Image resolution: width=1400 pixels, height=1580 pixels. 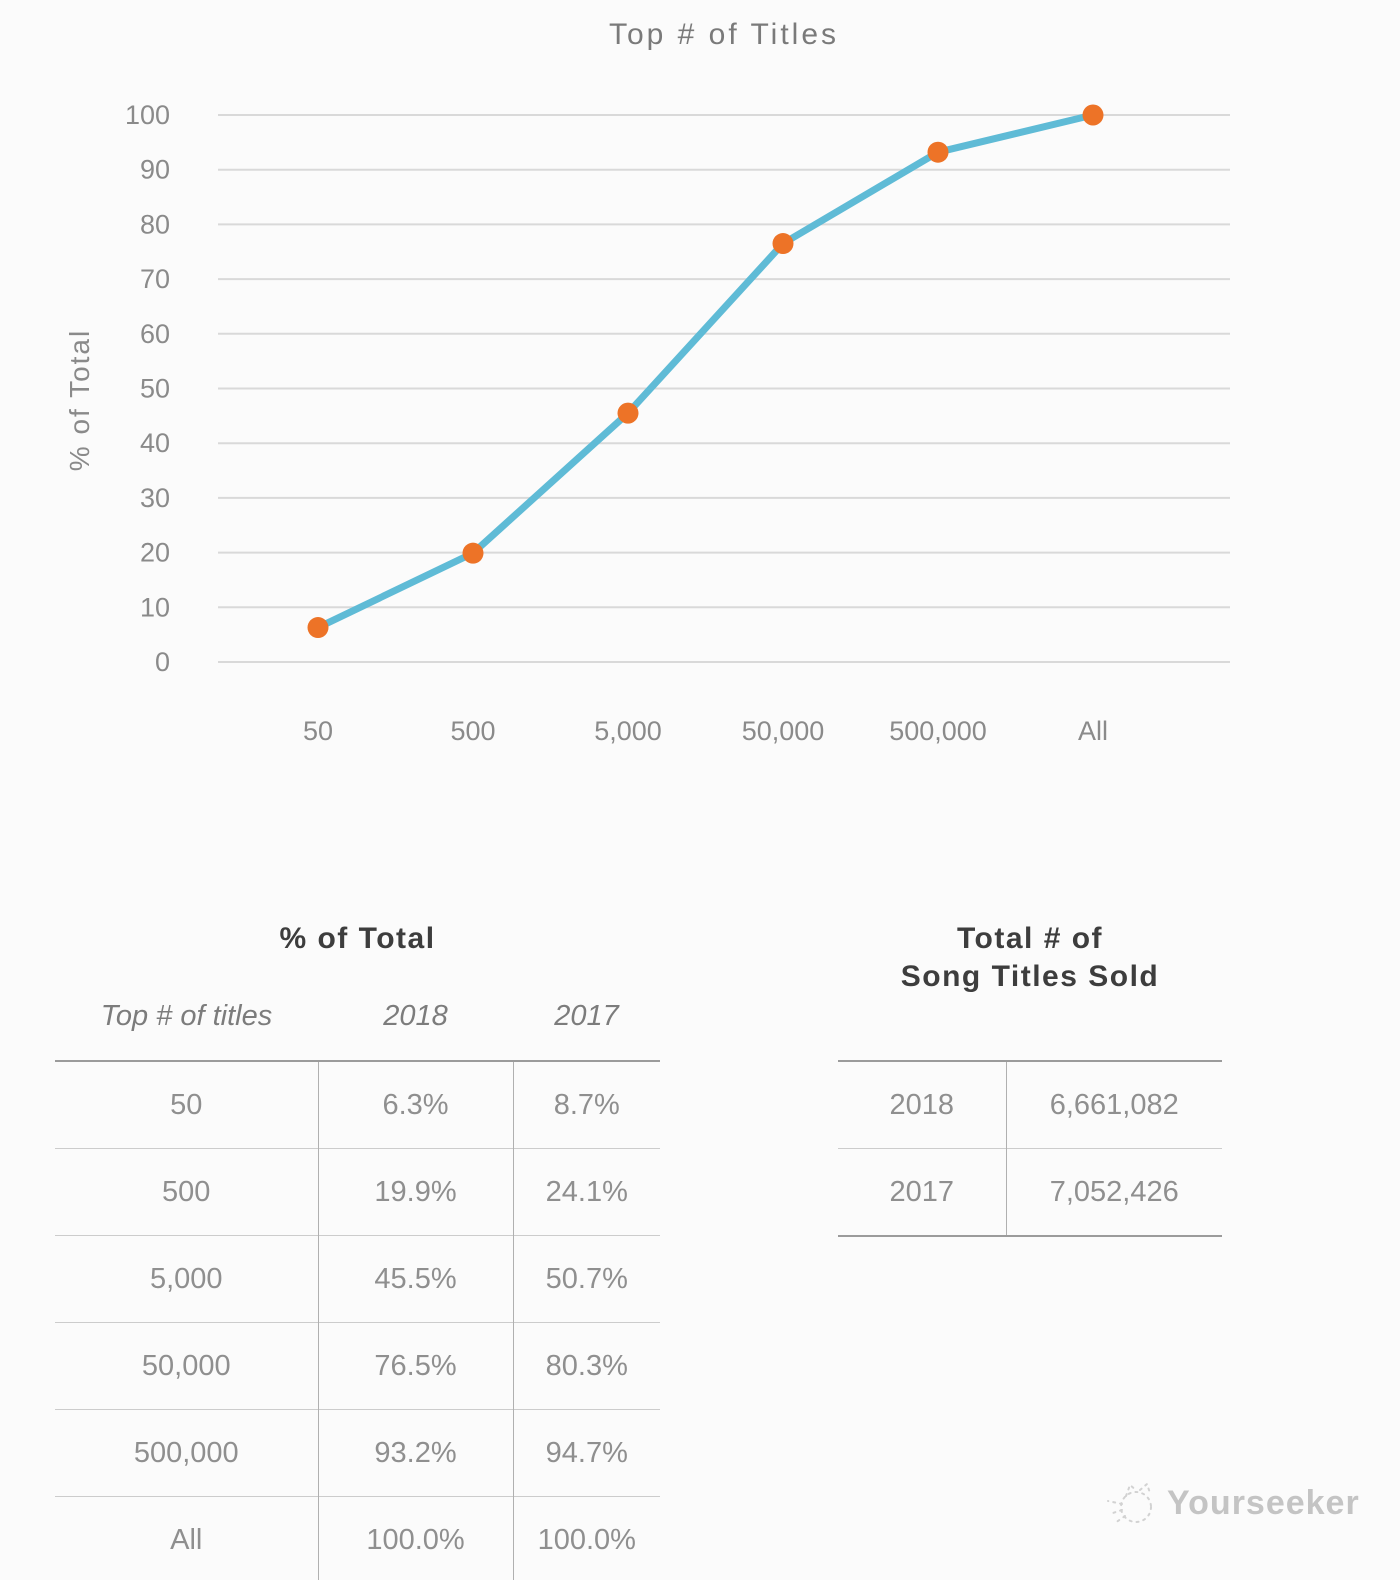 What do you see at coordinates (1030, 958) in the screenshot?
I see `totals-table-title: Total # of Song Titles Sold` at bounding box center [1030, 958].